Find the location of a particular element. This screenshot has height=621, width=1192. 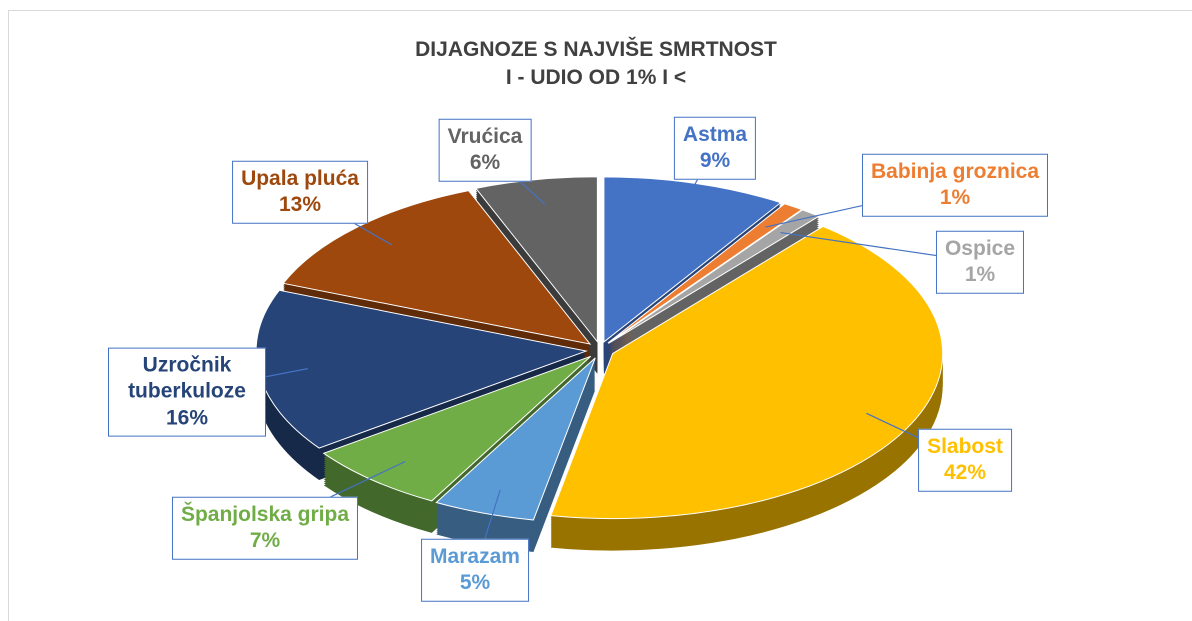

label-value: 9% is located at coordinates (715, 160).